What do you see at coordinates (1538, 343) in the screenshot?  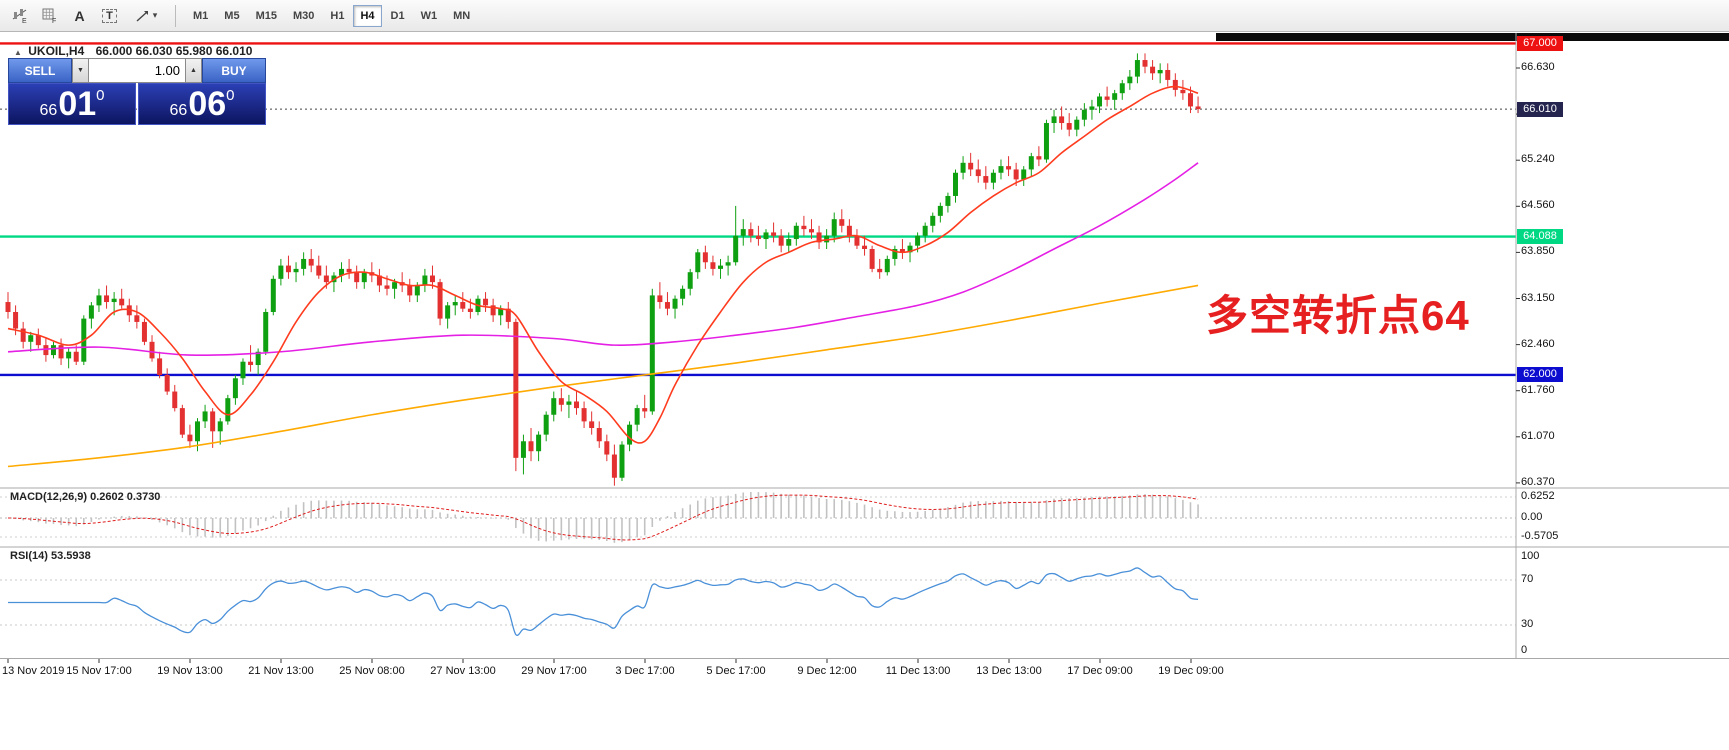 I see `price-axis-label: 62.460` at bounding box center [1538, 343].